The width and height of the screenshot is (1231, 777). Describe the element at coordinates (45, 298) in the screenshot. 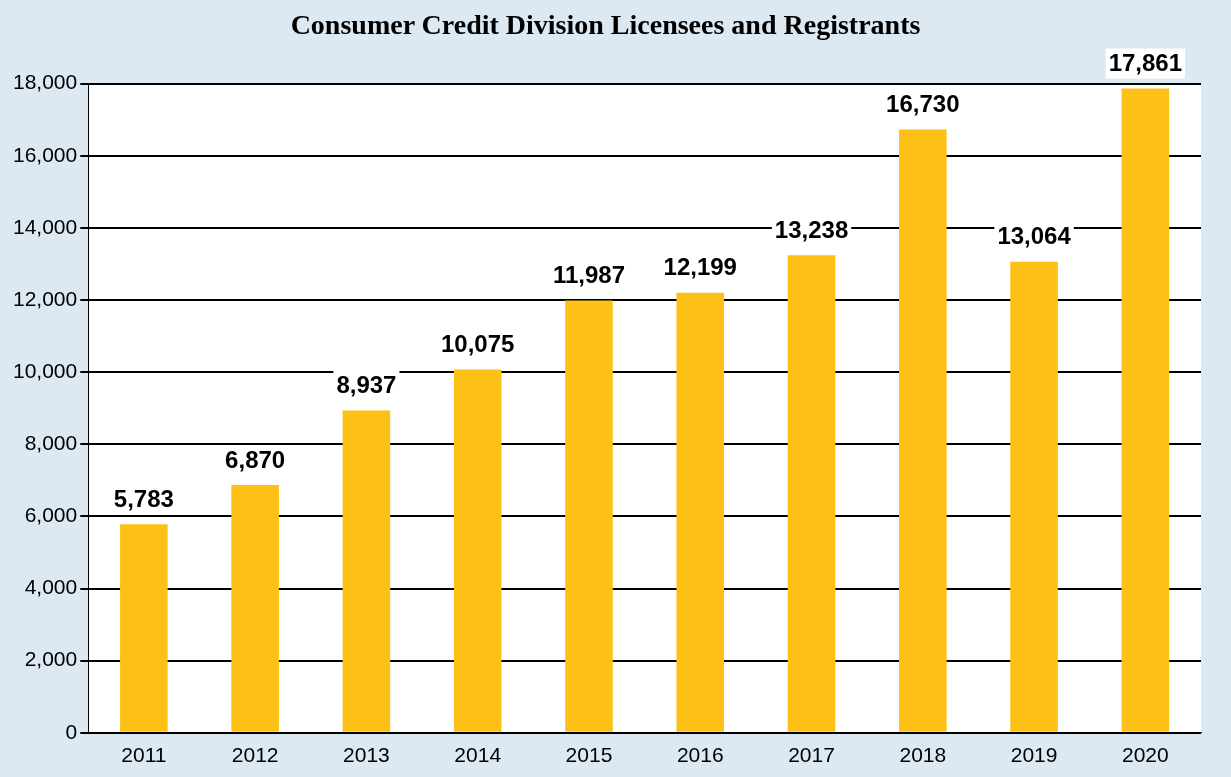

I see `y-tick-label: 12,000` at that location.